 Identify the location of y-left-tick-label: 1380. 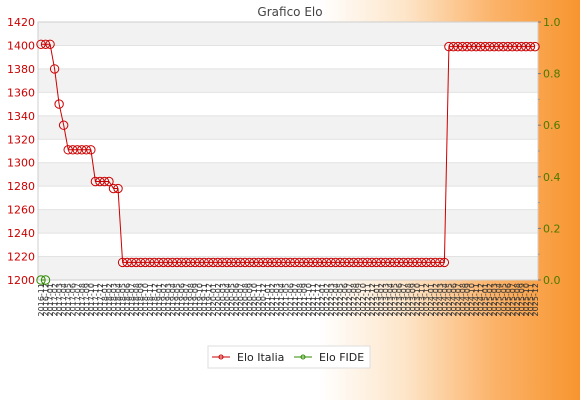
(21, 69).